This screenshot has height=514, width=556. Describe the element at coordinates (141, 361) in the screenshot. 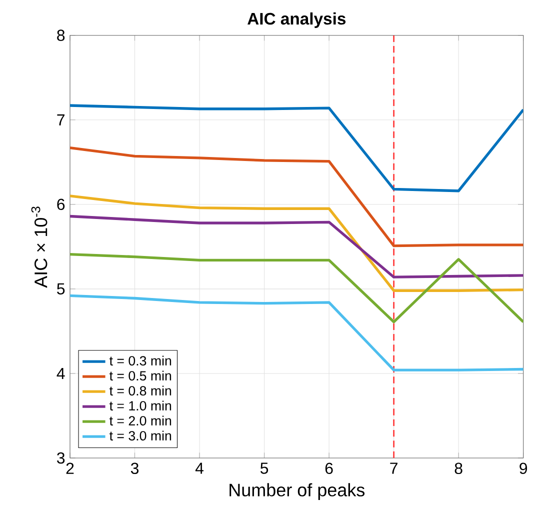

I see `legend-label: t = 0.3 min` at that location.